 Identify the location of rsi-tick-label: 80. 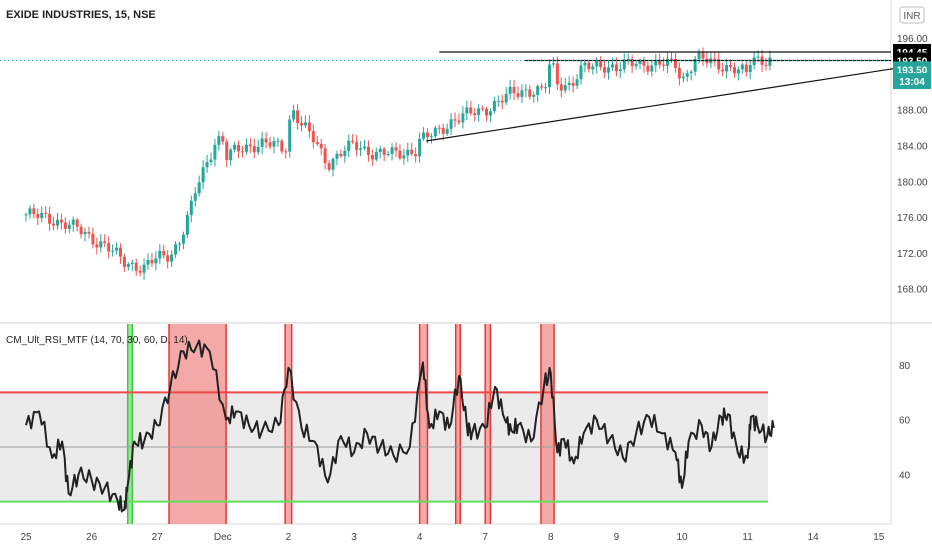
(905, 366).